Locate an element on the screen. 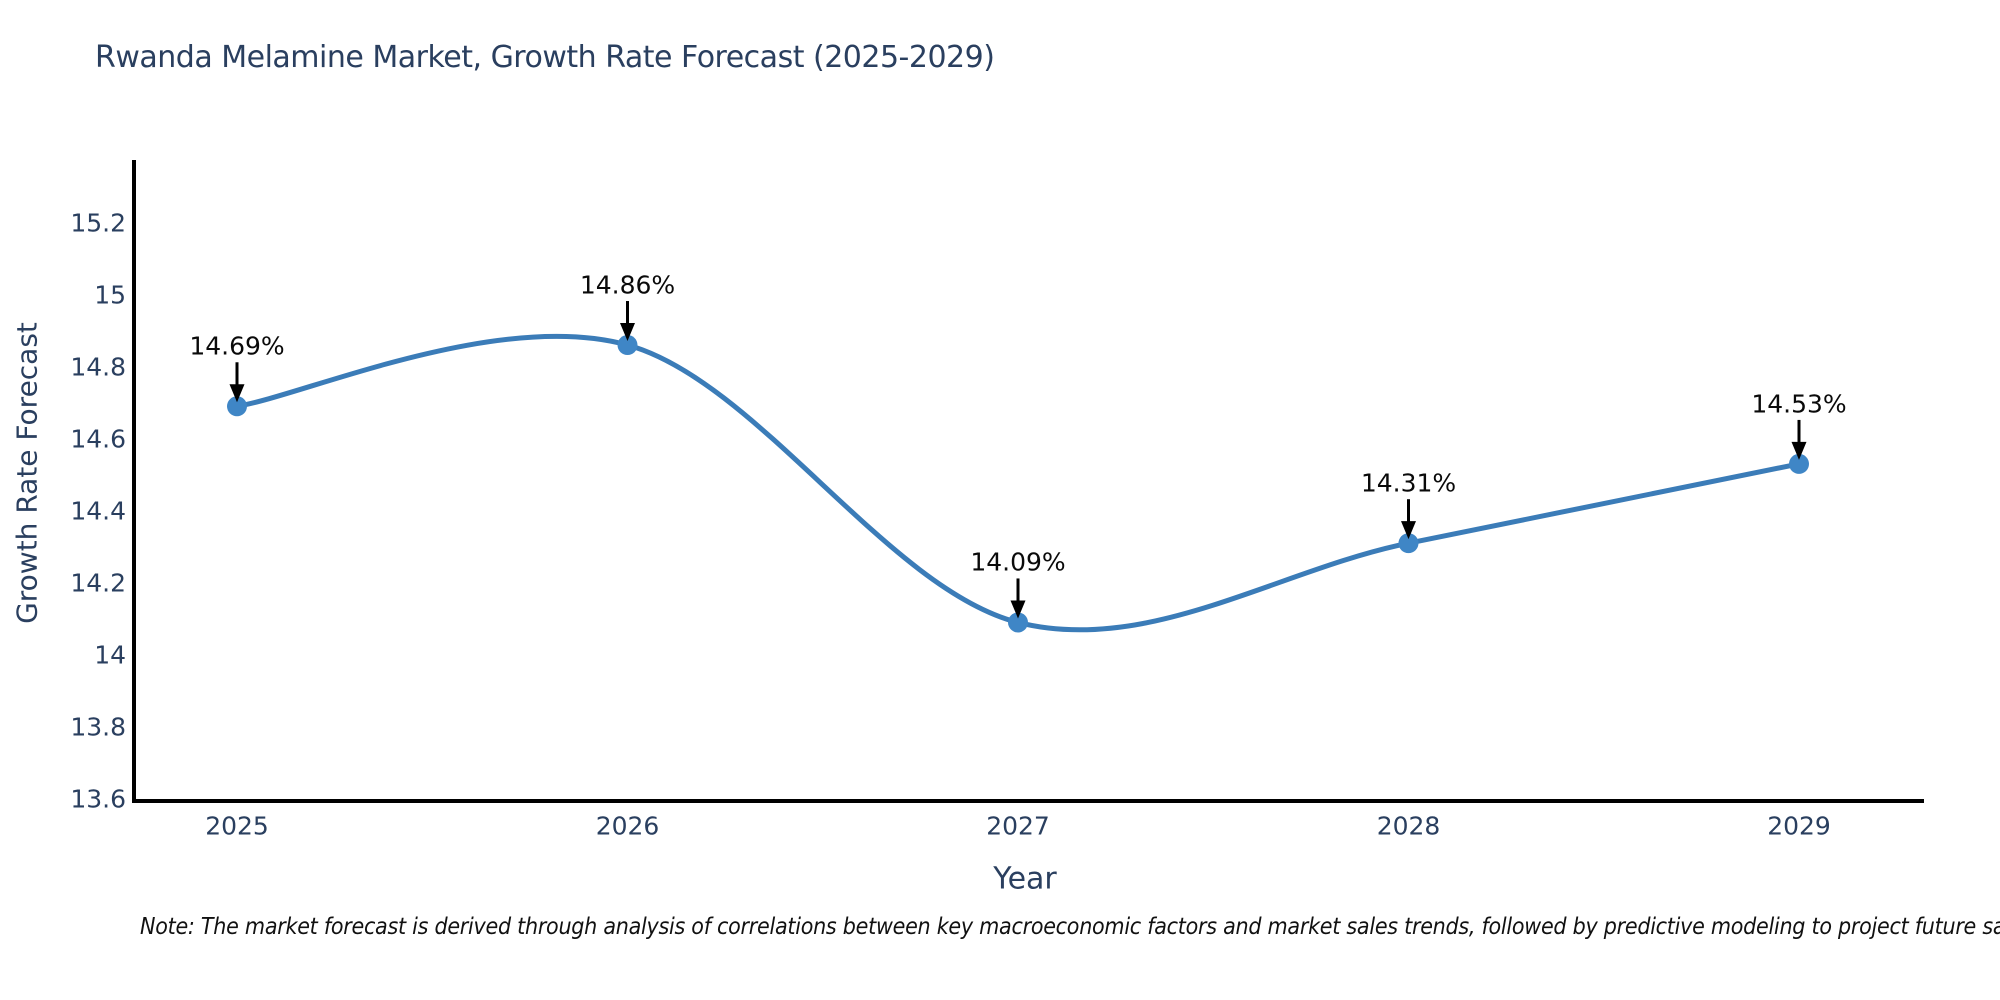 The width and height of the screenshot is (2000, 1000). x-tick-label: 2026 is located at coordinates (627, 826).